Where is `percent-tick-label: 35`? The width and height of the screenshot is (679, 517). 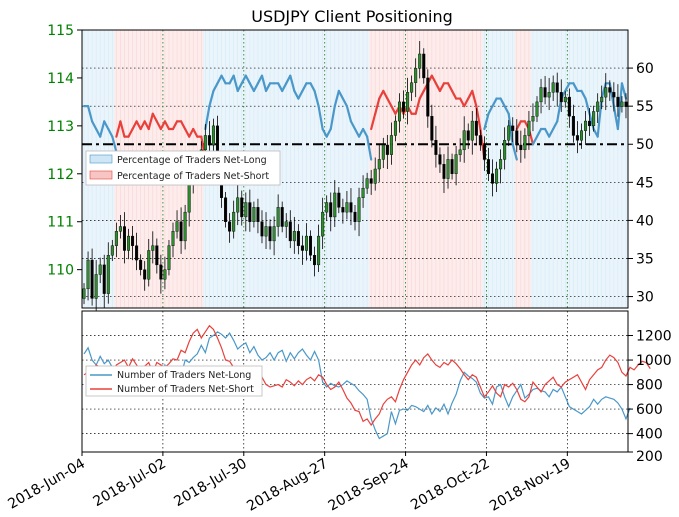
percent-tick-label: 35 is located at coordinates (645, 259).